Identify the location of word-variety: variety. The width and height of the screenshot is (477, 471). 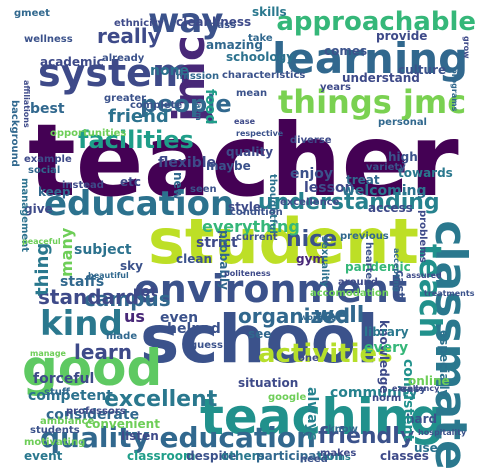
(386, 167).